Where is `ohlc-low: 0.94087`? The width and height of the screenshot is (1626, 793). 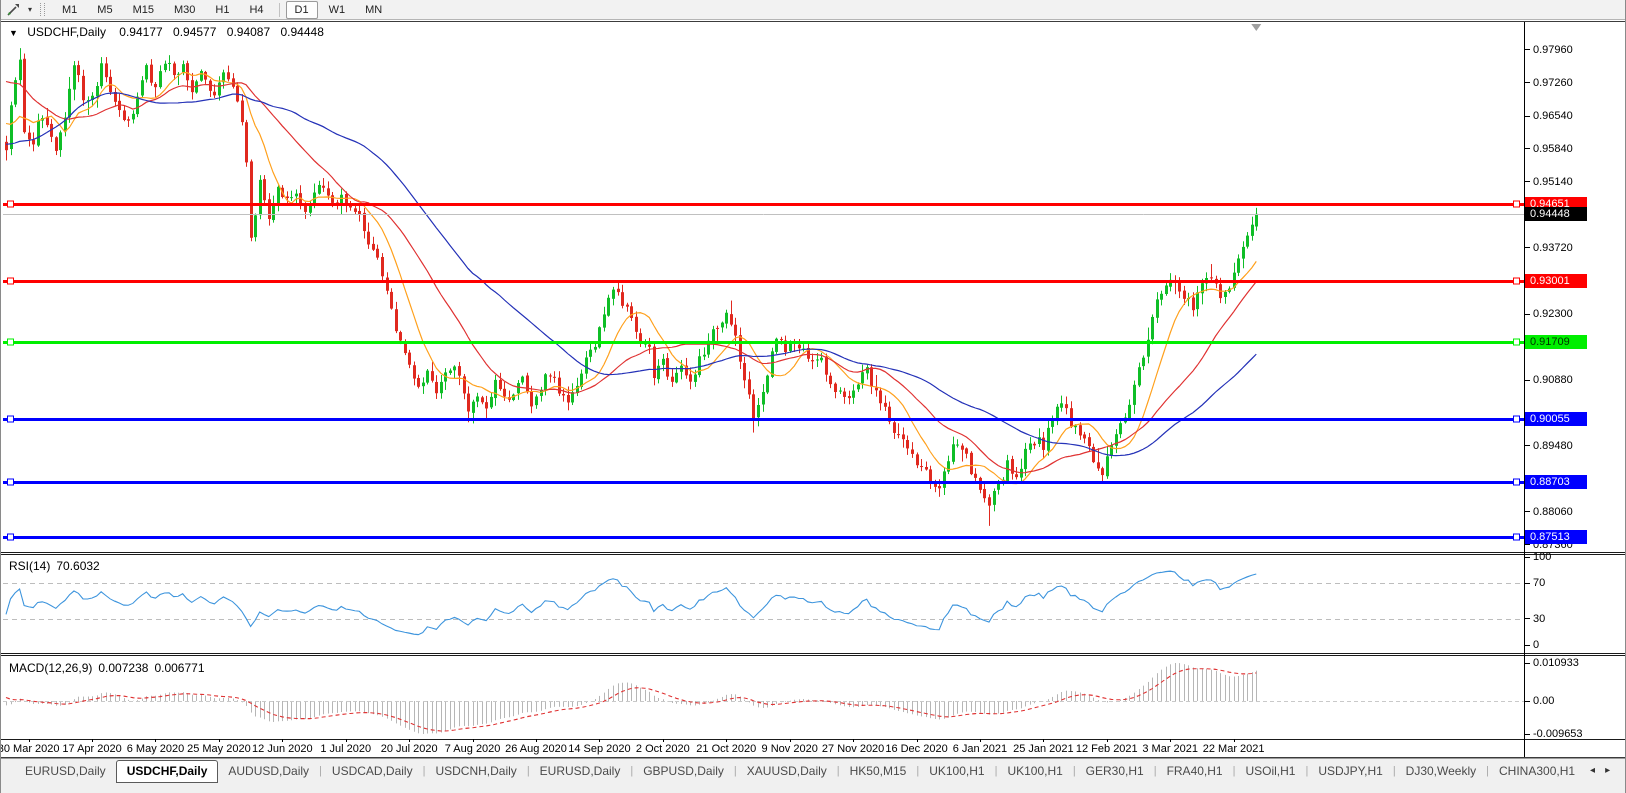
ohlc-low: 0.94087 is located at coordinates (248, 32).